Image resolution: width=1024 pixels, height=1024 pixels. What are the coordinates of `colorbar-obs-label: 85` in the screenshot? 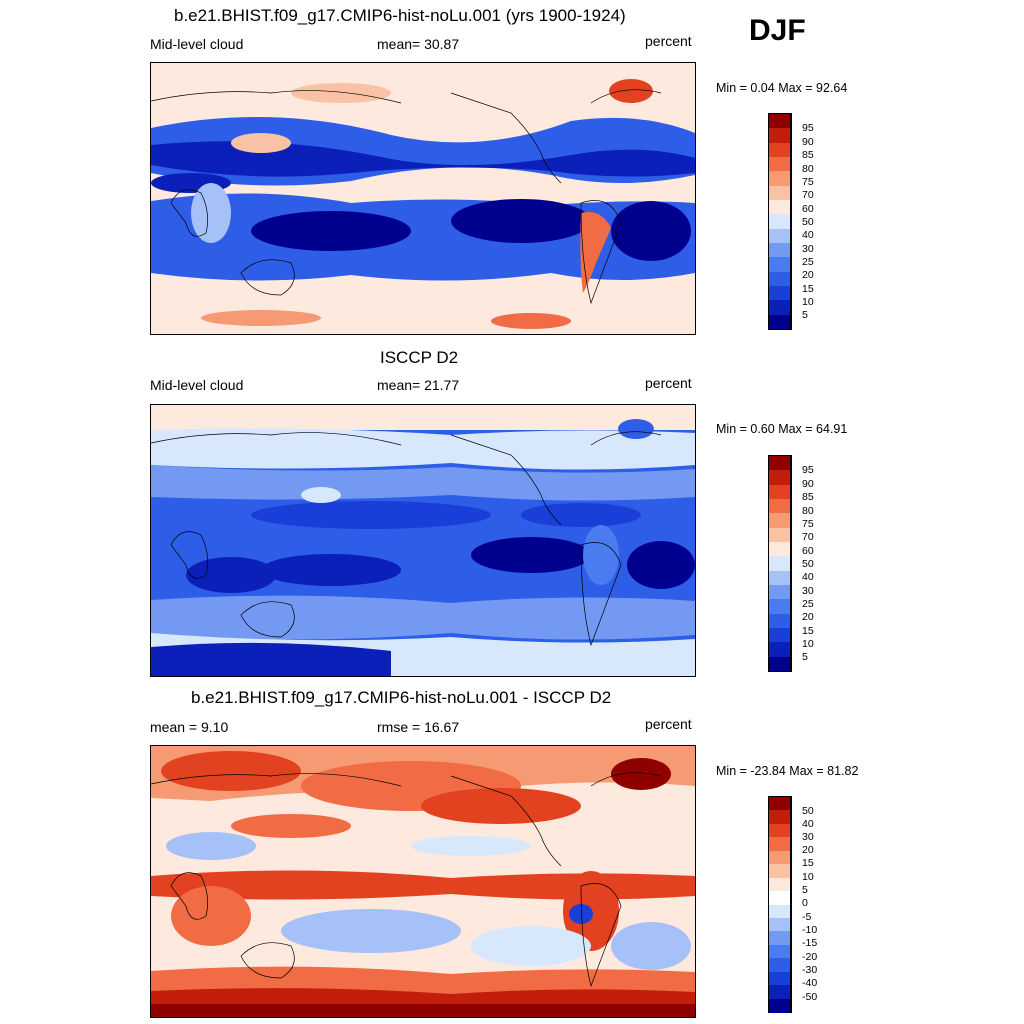 It's located at (808, 497).